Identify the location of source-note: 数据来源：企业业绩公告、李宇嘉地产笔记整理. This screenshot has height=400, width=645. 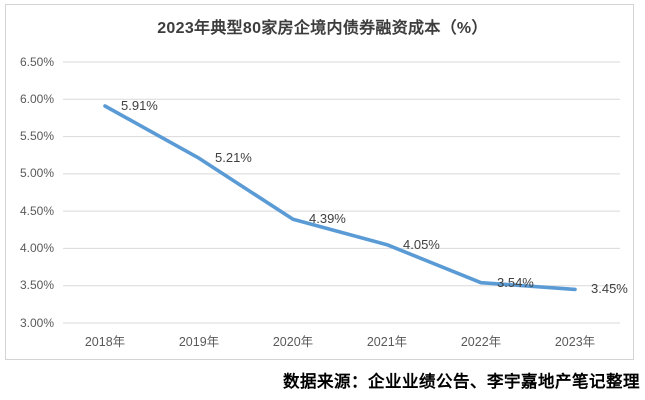
(461, 381).